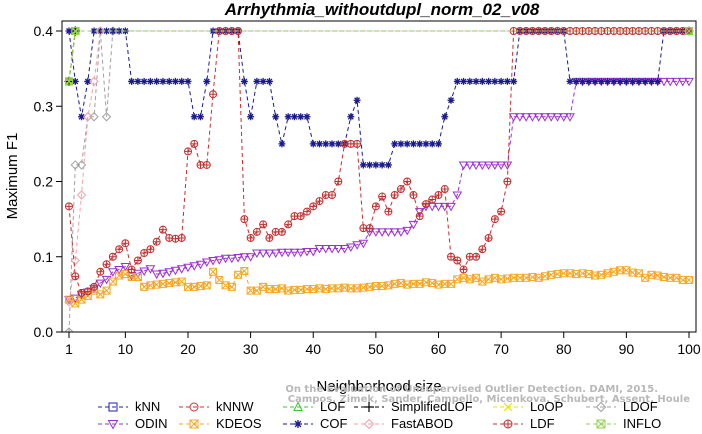 This screenshot has width=702, height=434. Describe the element at coordinates (129, 406) in the screenshot. I see `legend-item-kNN: kNN` at that location.